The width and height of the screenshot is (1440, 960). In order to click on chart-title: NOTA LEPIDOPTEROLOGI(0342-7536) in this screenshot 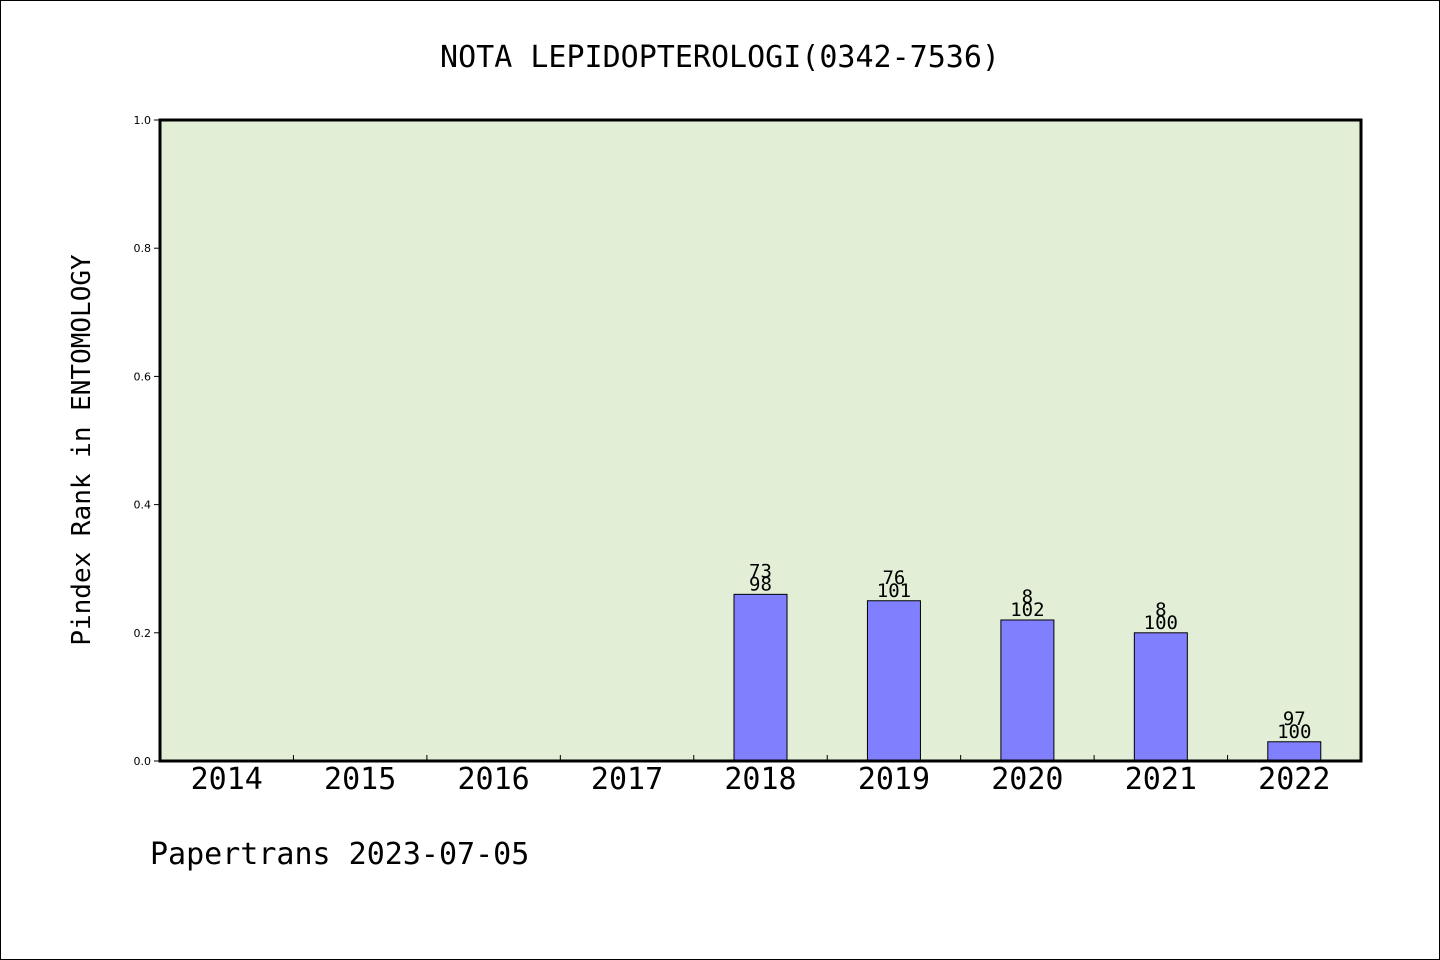, I will do `click(720, 57)`.